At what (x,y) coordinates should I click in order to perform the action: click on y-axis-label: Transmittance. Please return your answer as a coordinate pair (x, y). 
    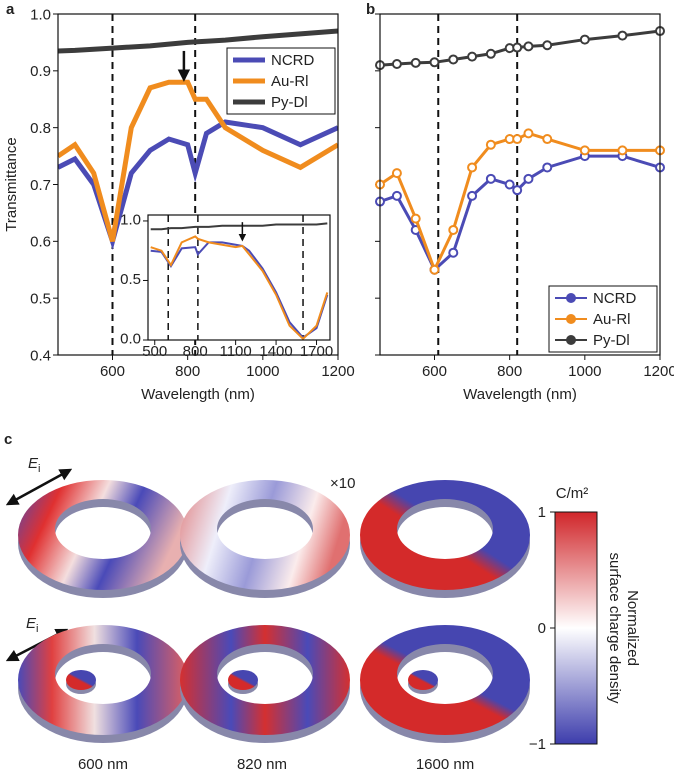
    Looking at the image, I should click on (11, 184).